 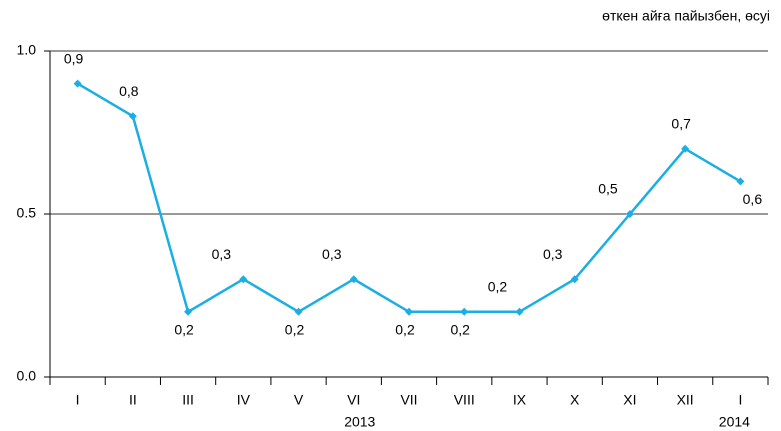 I want to click on annotation: өткен айға пайызбен, өсуі, so click(x=686, y=16).